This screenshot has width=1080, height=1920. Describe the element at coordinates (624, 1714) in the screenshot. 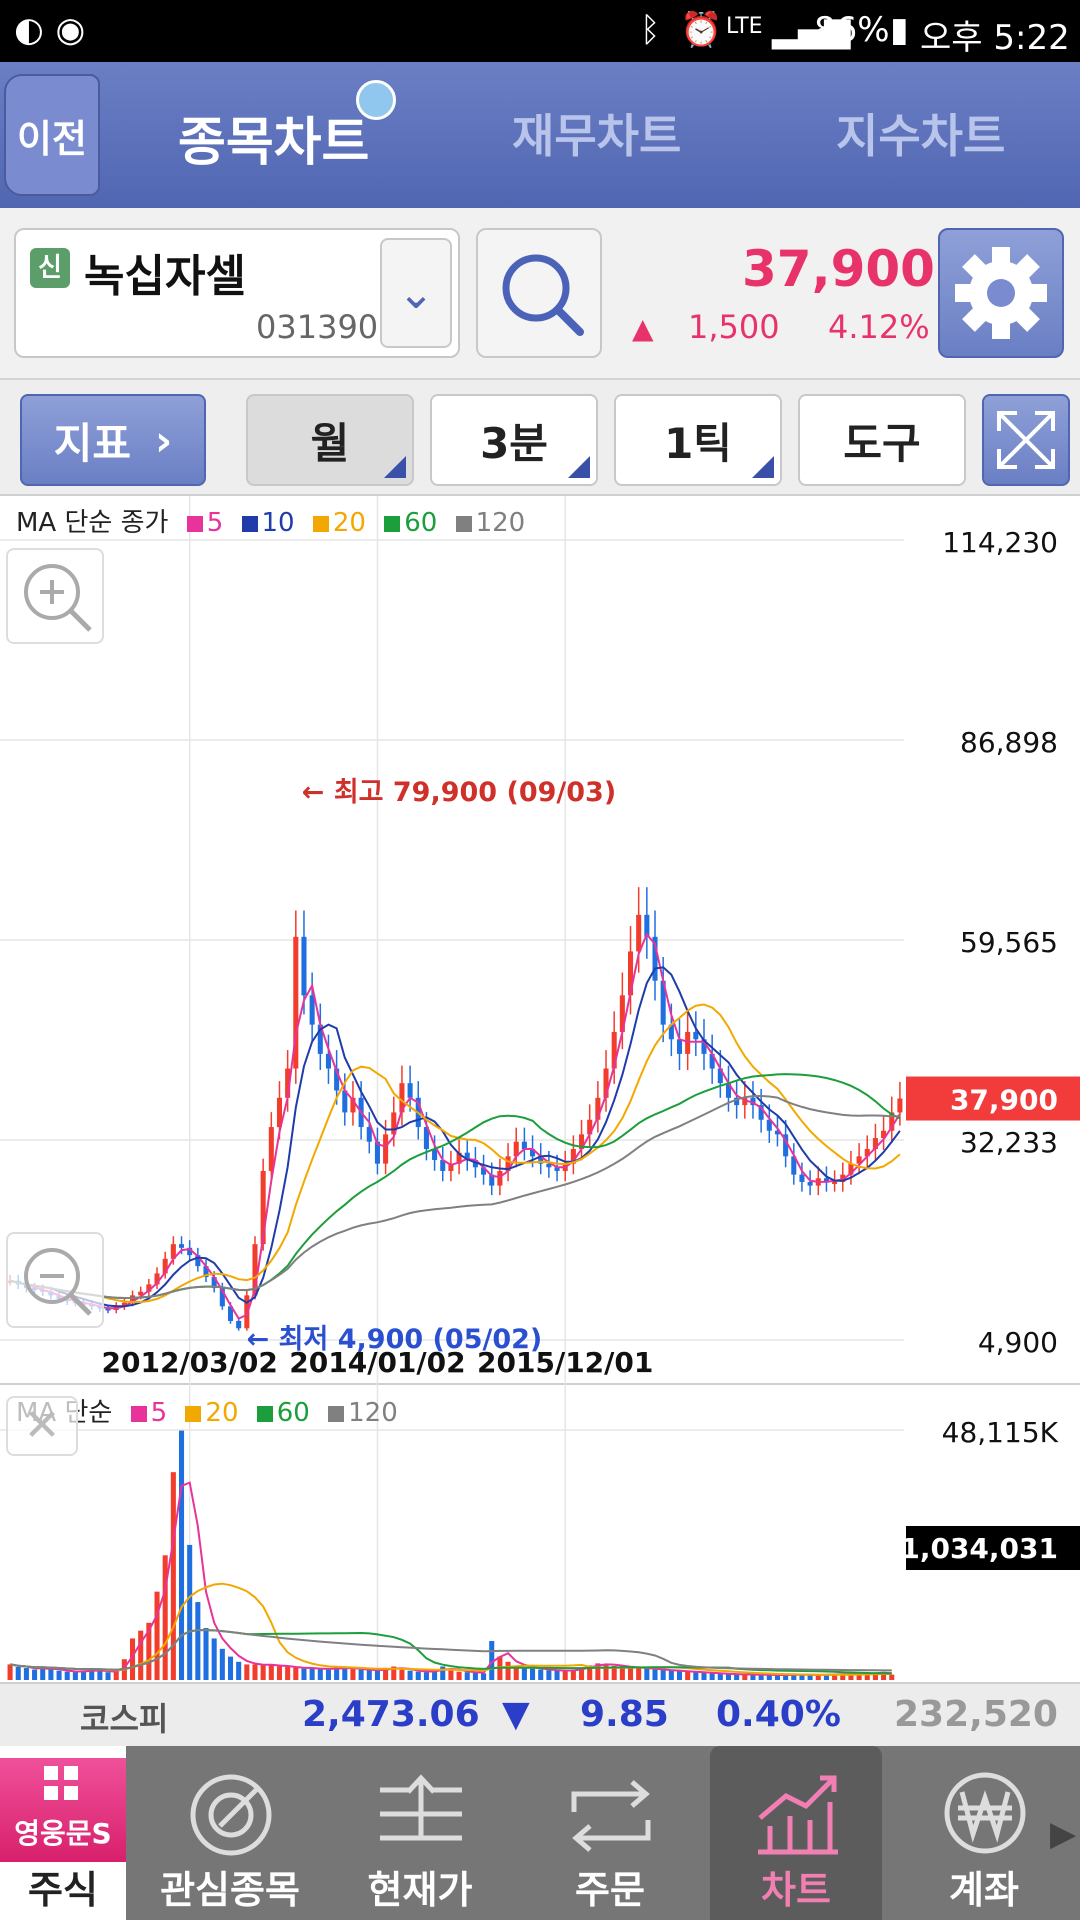

I see `kospi-change: 9.85` at that location.